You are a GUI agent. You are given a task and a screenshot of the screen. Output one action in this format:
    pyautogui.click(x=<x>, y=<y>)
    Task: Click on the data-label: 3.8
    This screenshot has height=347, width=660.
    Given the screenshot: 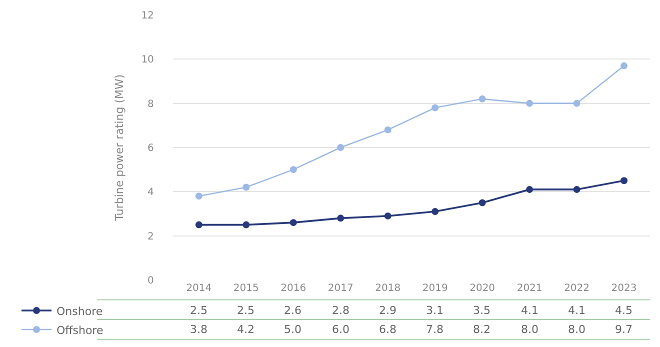 What is the action you would take?
    pyautogui.click(x=199, y=329)
    